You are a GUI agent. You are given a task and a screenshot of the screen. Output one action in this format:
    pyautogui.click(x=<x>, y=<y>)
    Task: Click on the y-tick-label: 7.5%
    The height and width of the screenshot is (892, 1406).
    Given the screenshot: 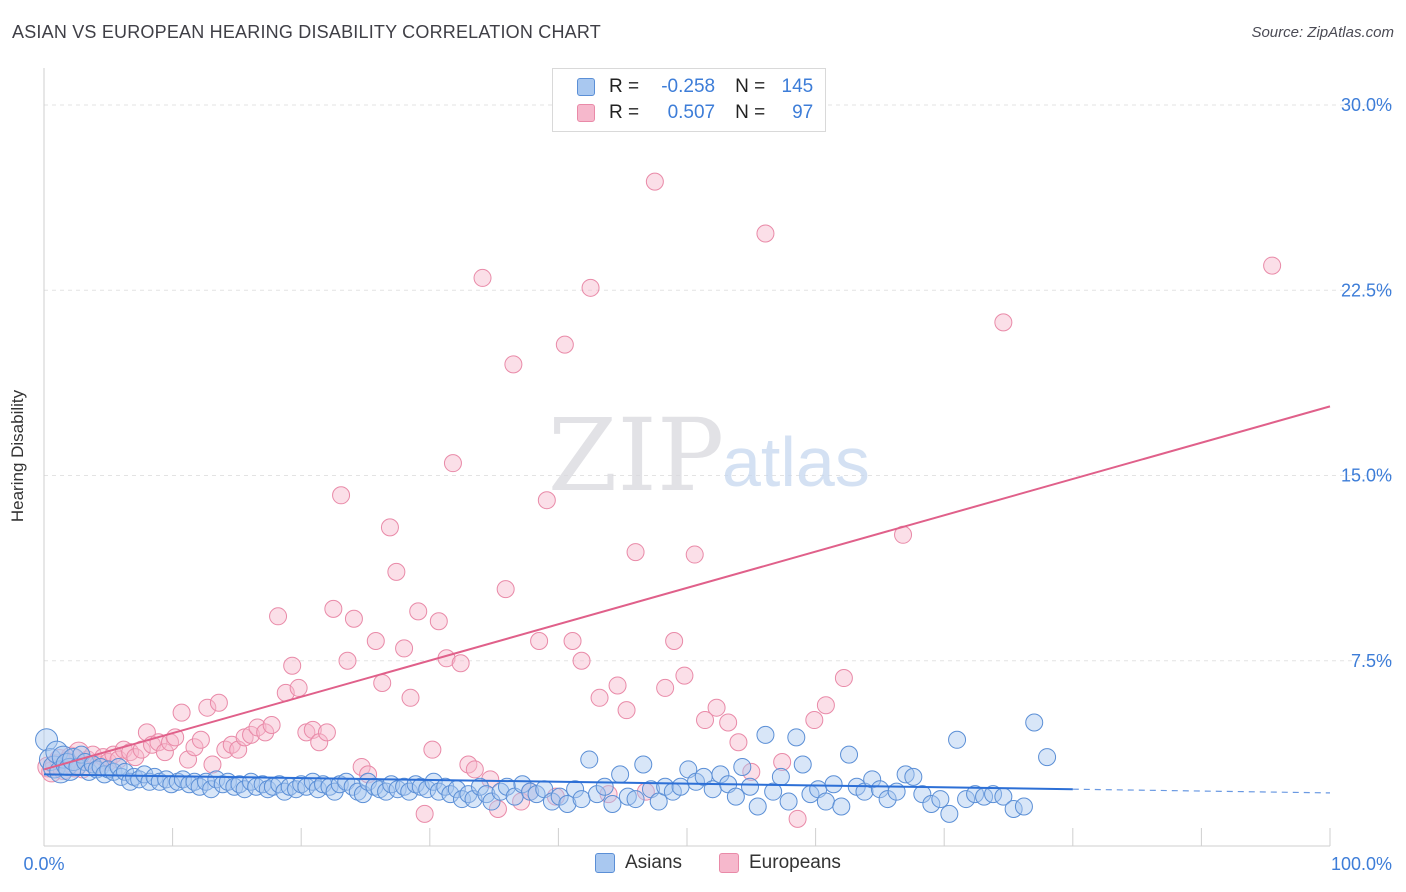 What is the action you would take?
    pyautogui.click(x=1371, y=661)
    